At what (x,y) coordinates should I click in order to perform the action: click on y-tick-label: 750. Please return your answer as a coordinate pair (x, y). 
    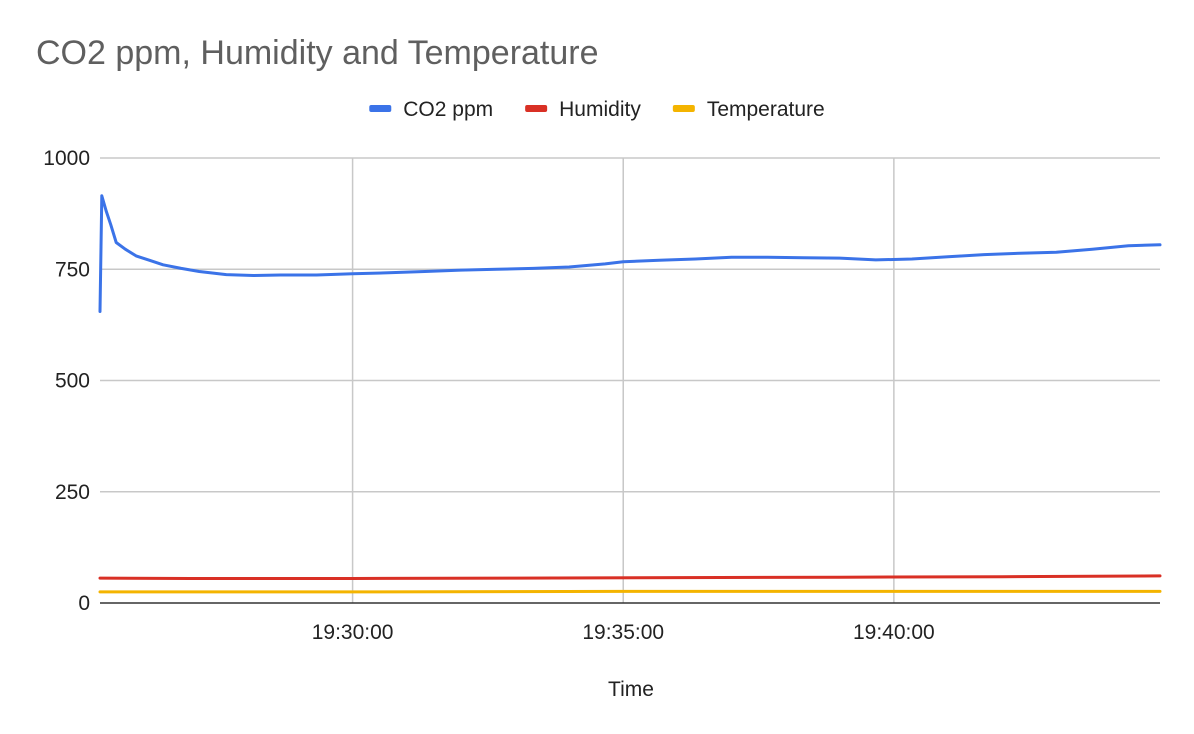
    Looking at the image, I should click on (72, 269).